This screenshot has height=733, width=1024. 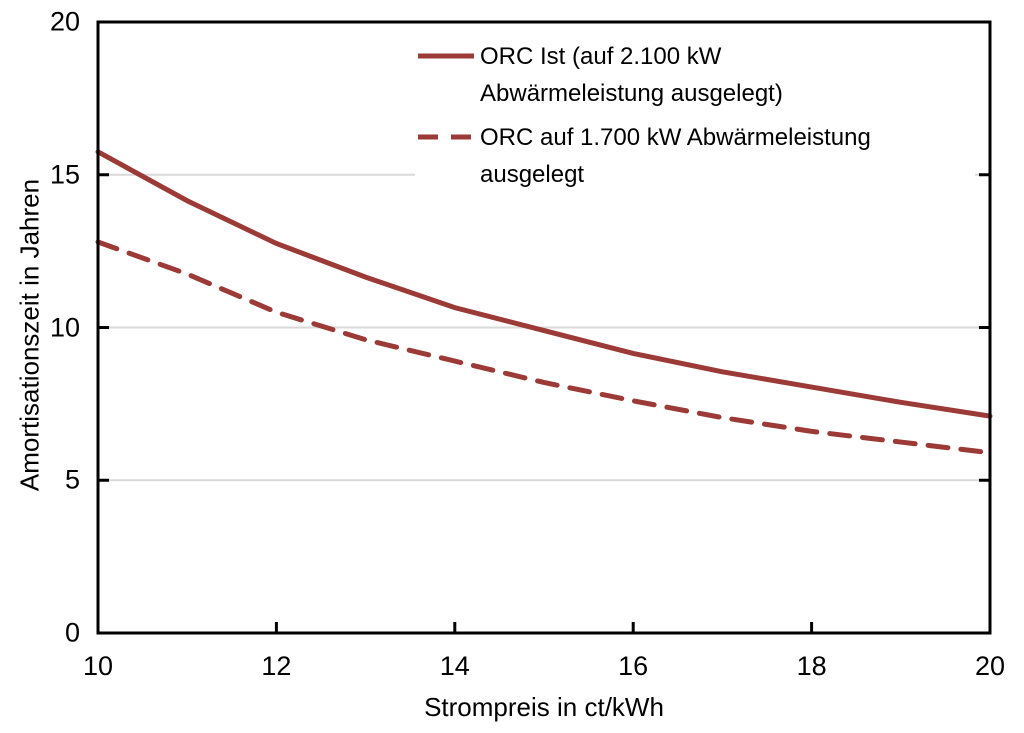 What do you see at coordinates (601, 56) in the screenshot?
I see `legend-label-line: ORC Ist (auf 2.100 kW` at bounding box center [601, 56].